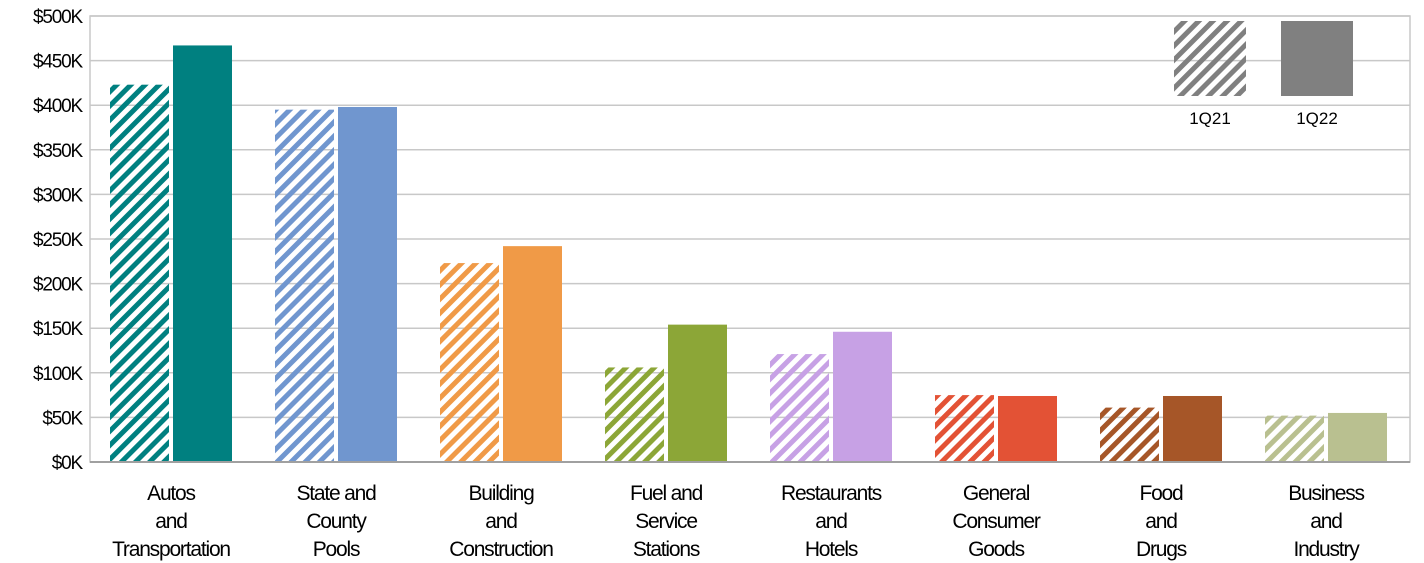  Describe the element at coordinates (58, 285) in the screenshot. I see `y-tick-label: $200K` at that location.